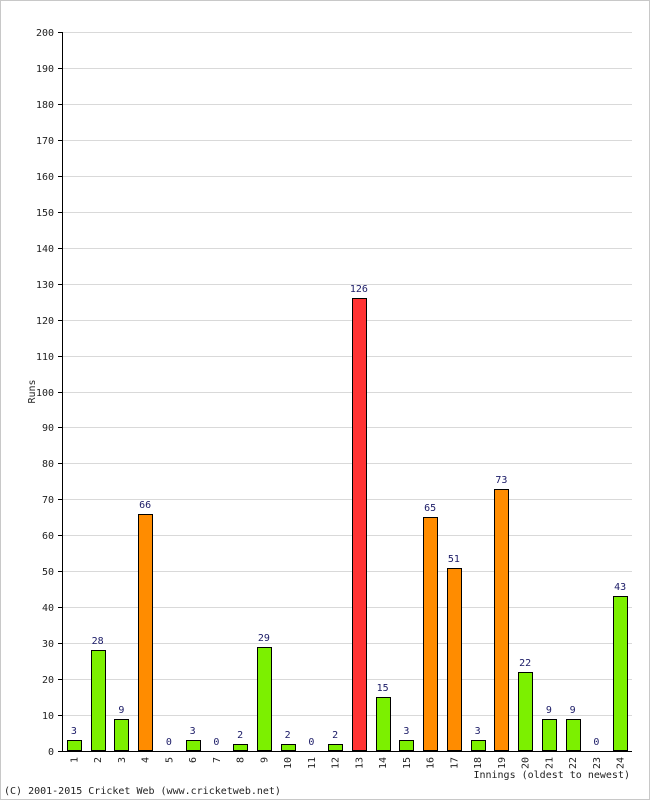  I want to click on x-tick-label-7: 7, so click(217, 760).